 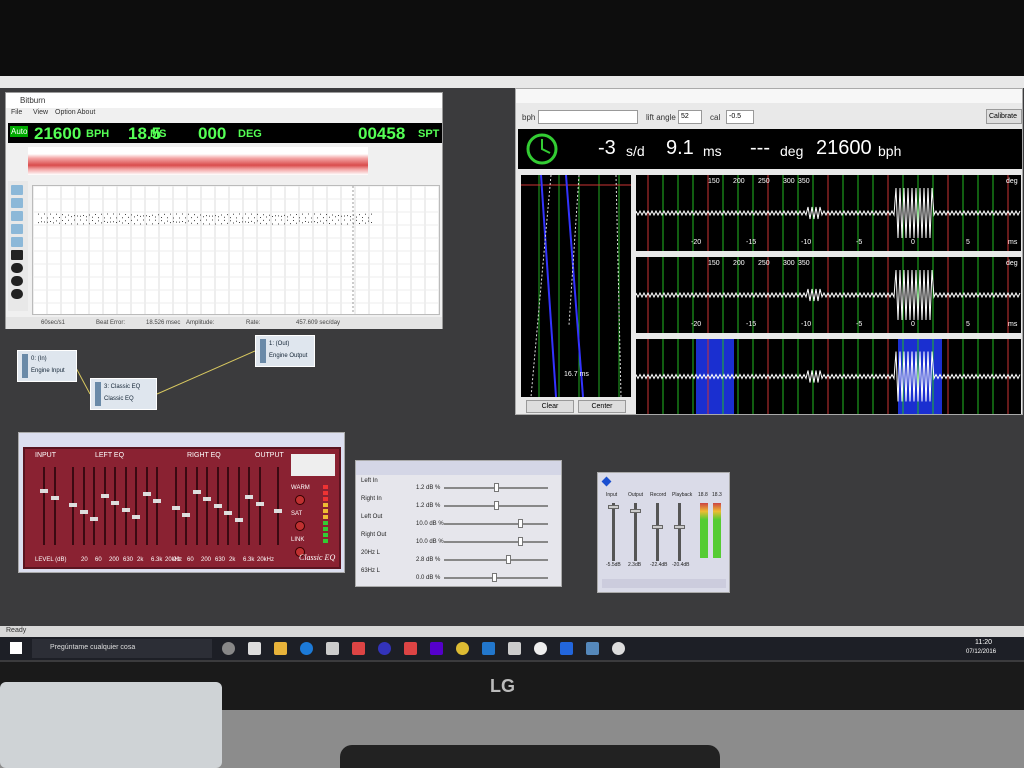 I want to click on ms-tick: -10, so click(x=806, y=324).